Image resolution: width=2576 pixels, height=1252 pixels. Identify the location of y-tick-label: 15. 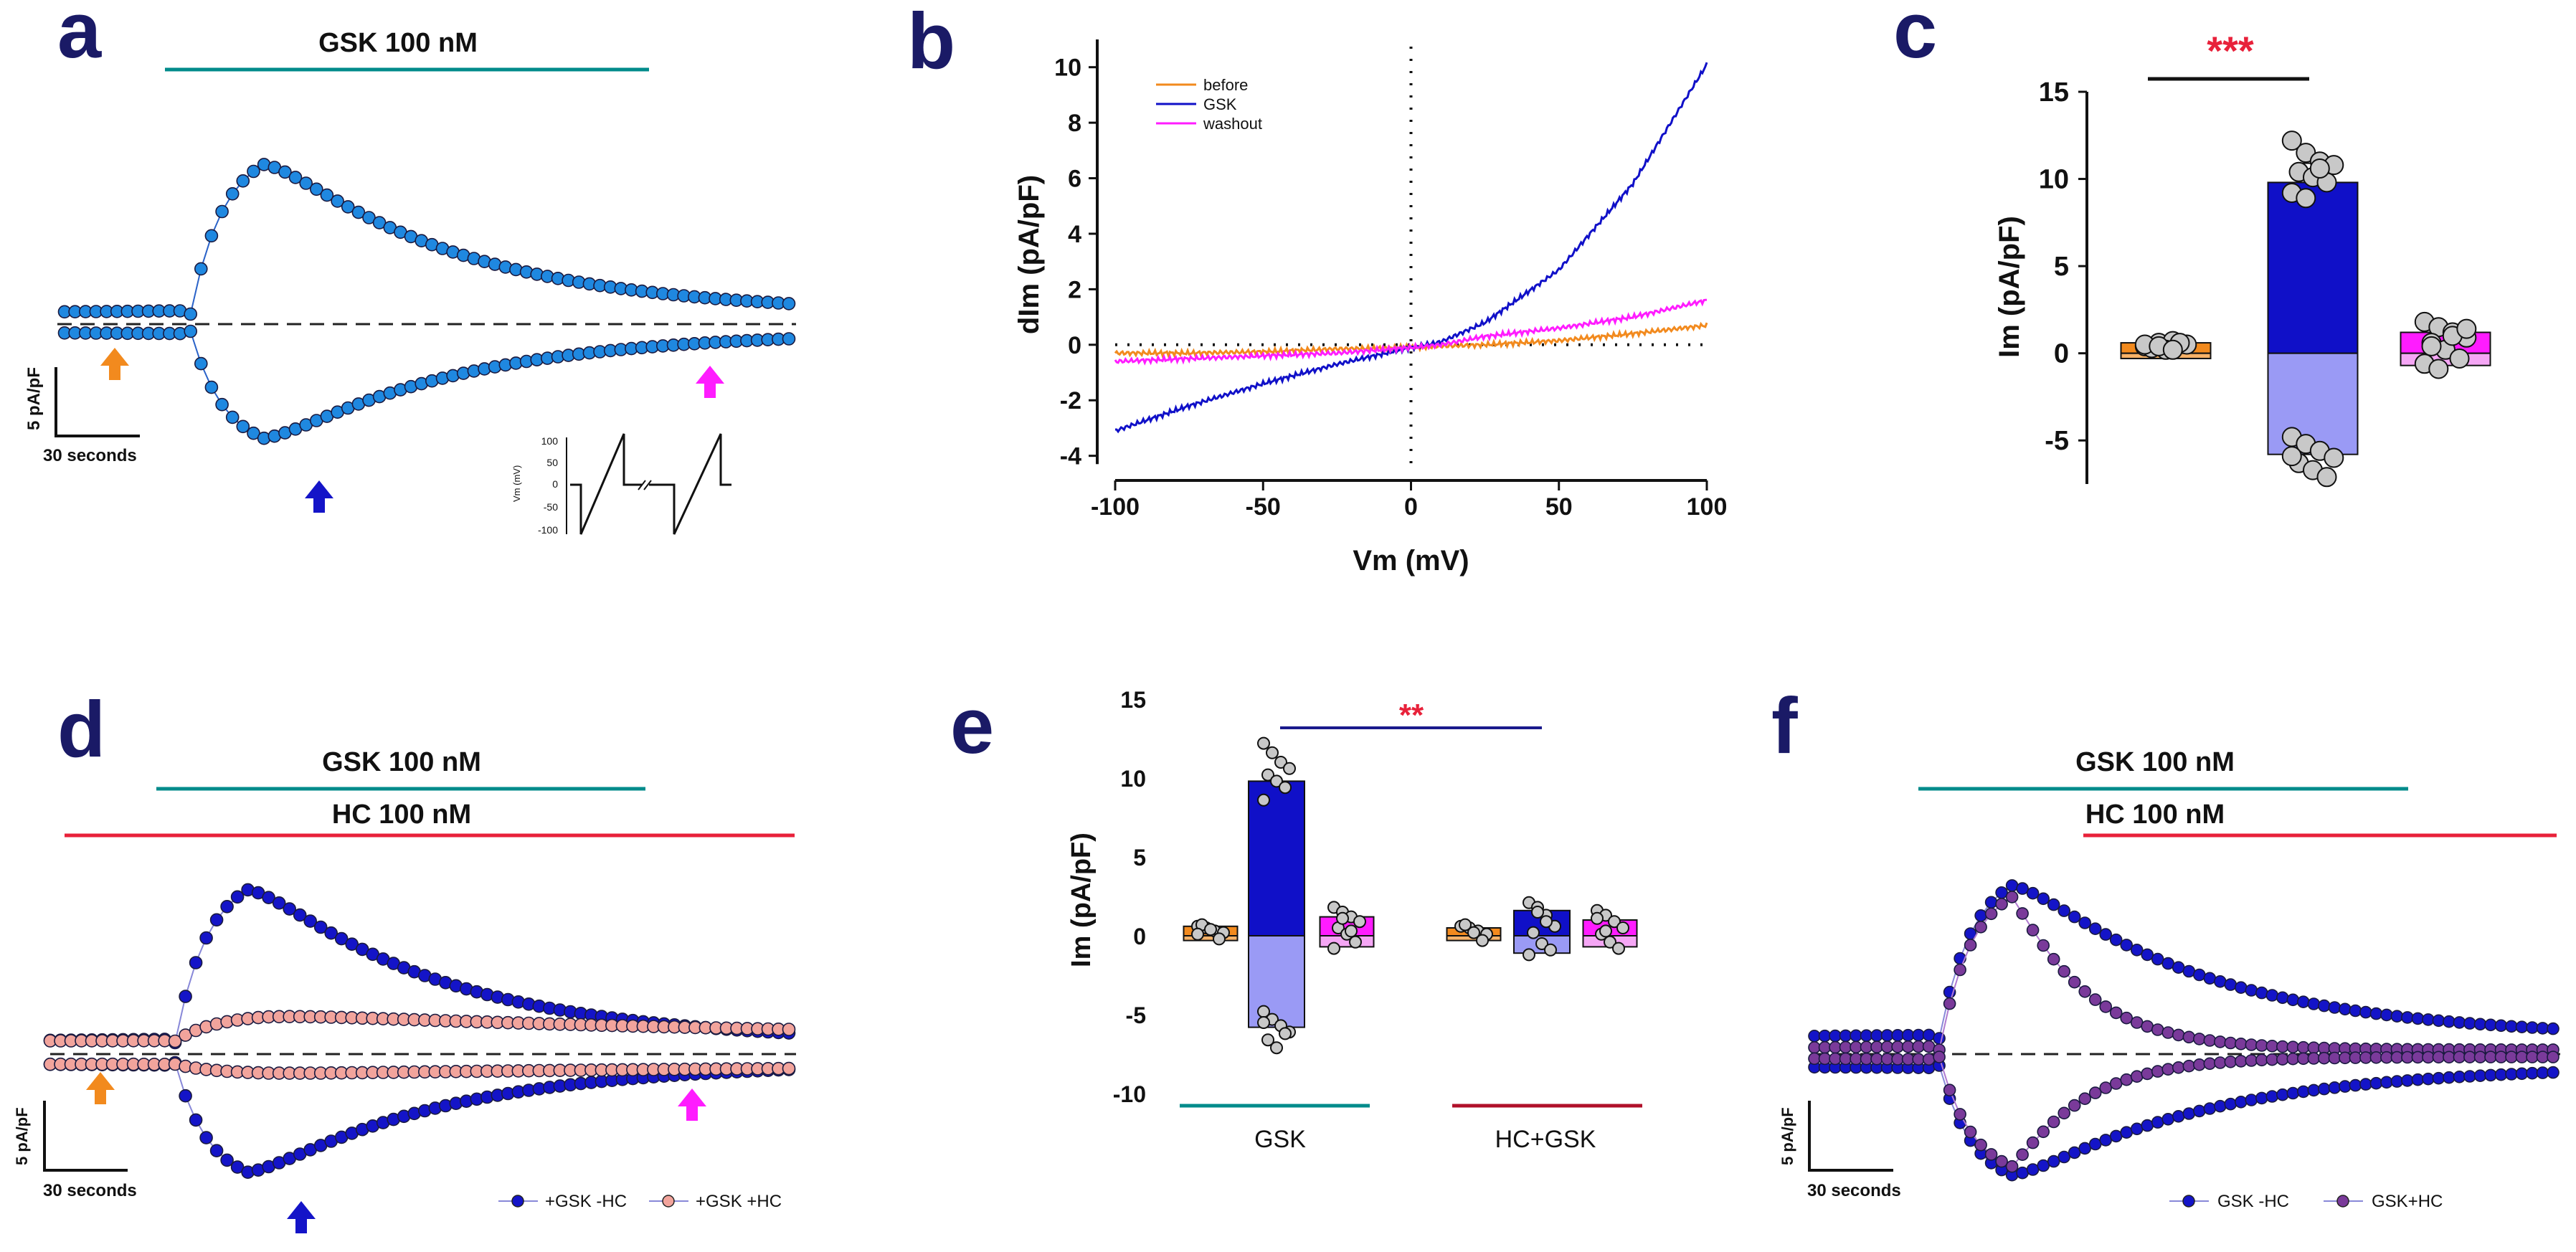
(2054, 92).